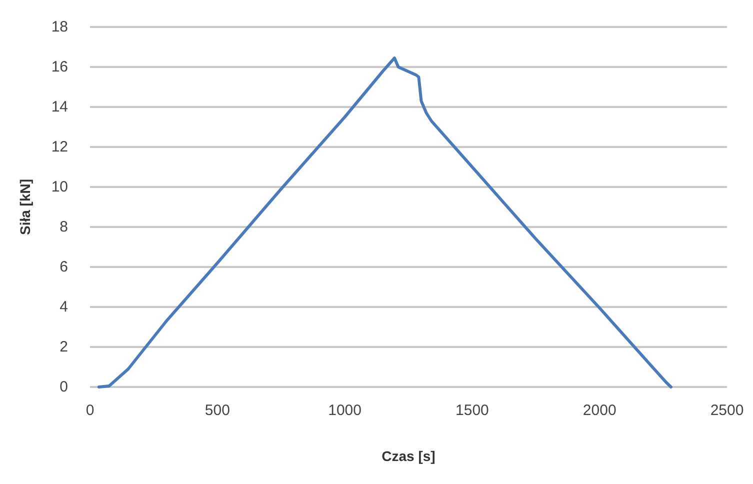 This screenshot has height=484, width=753. I want to click on x-tick-label: 1000, so click(345, 410).